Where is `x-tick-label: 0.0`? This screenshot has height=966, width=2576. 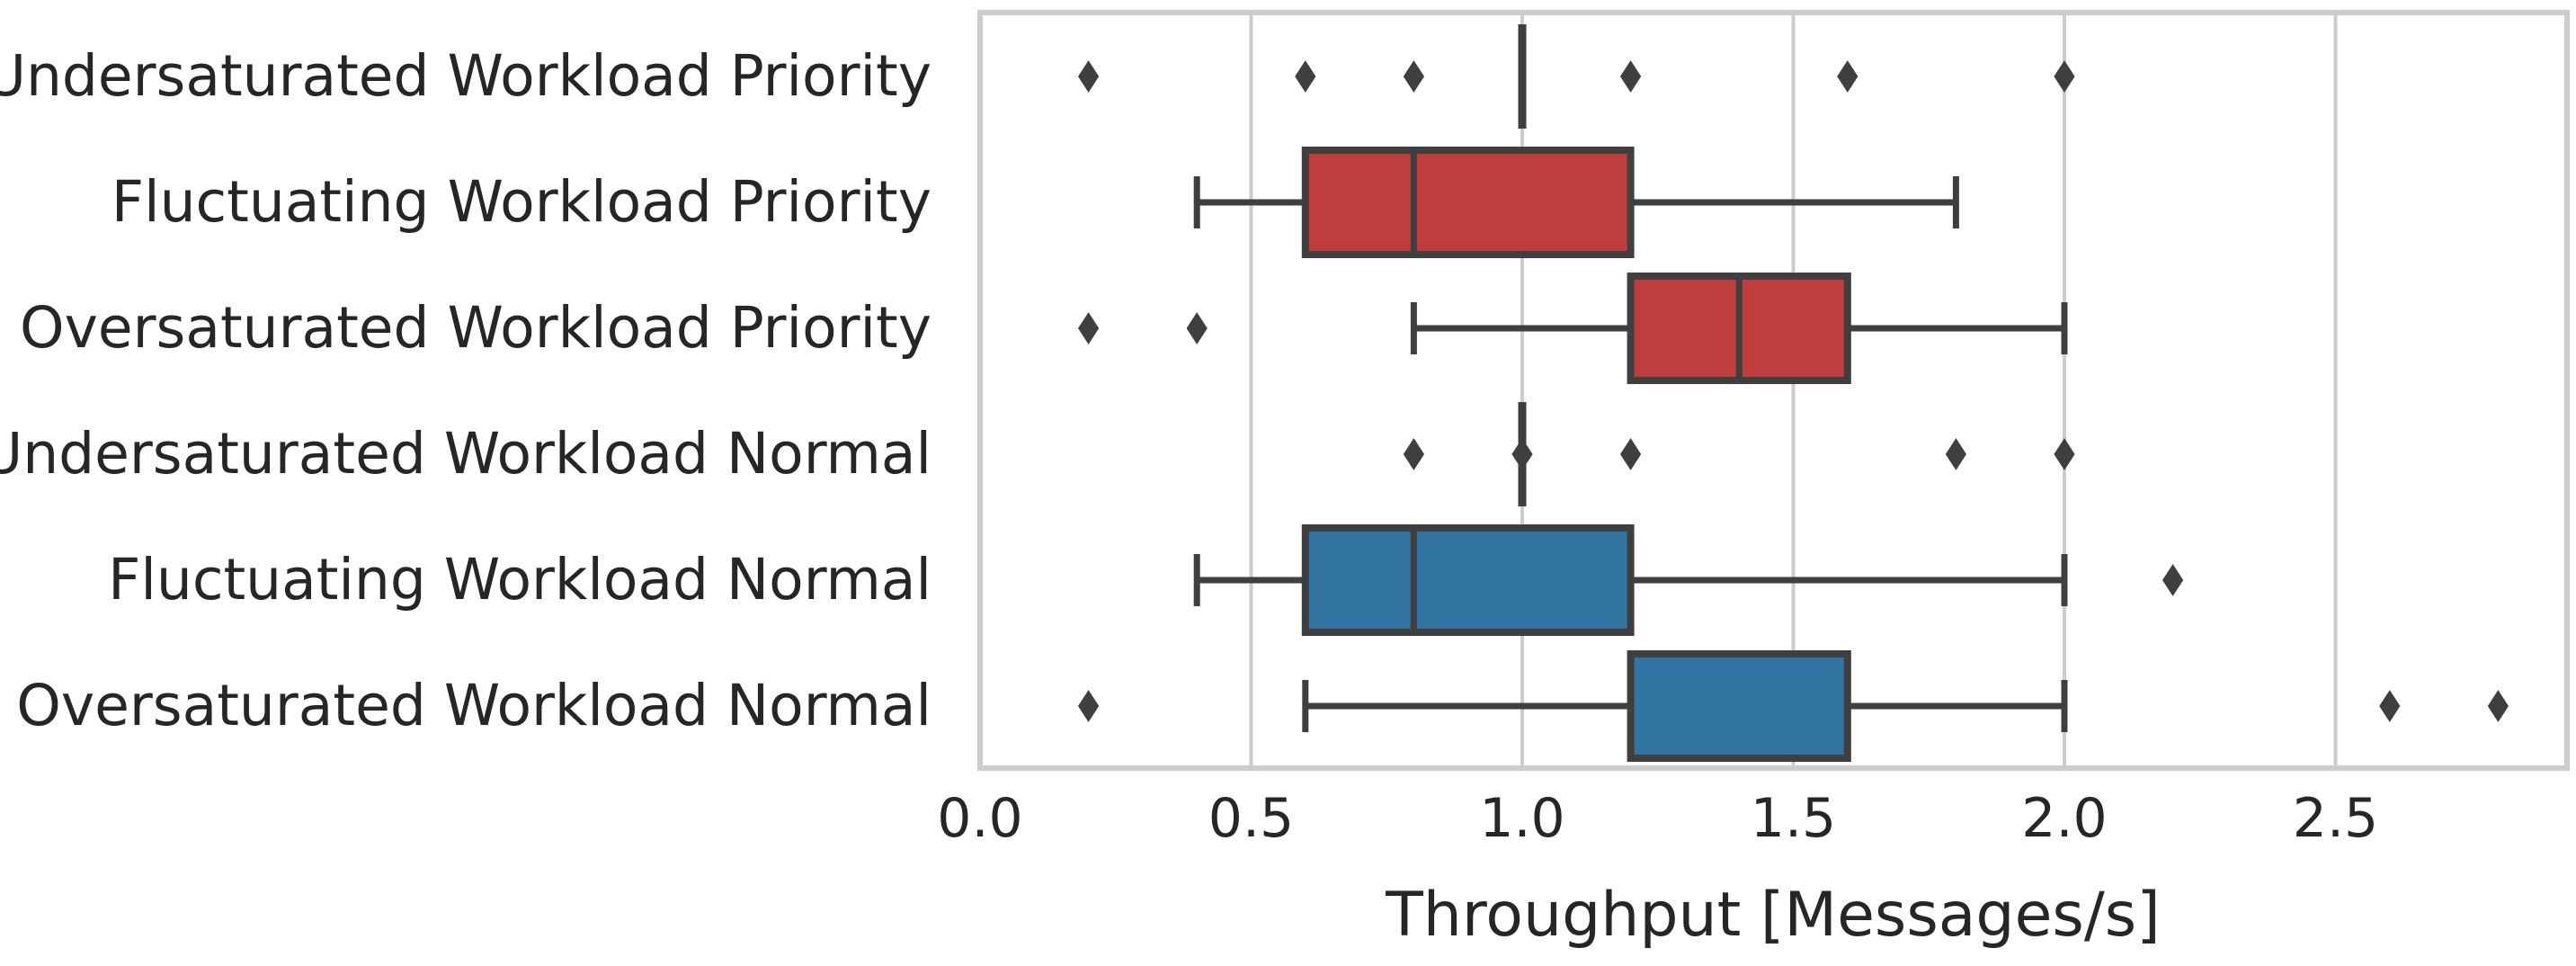
x-tick-label: 0.0 is located at coordinates (980, 818).